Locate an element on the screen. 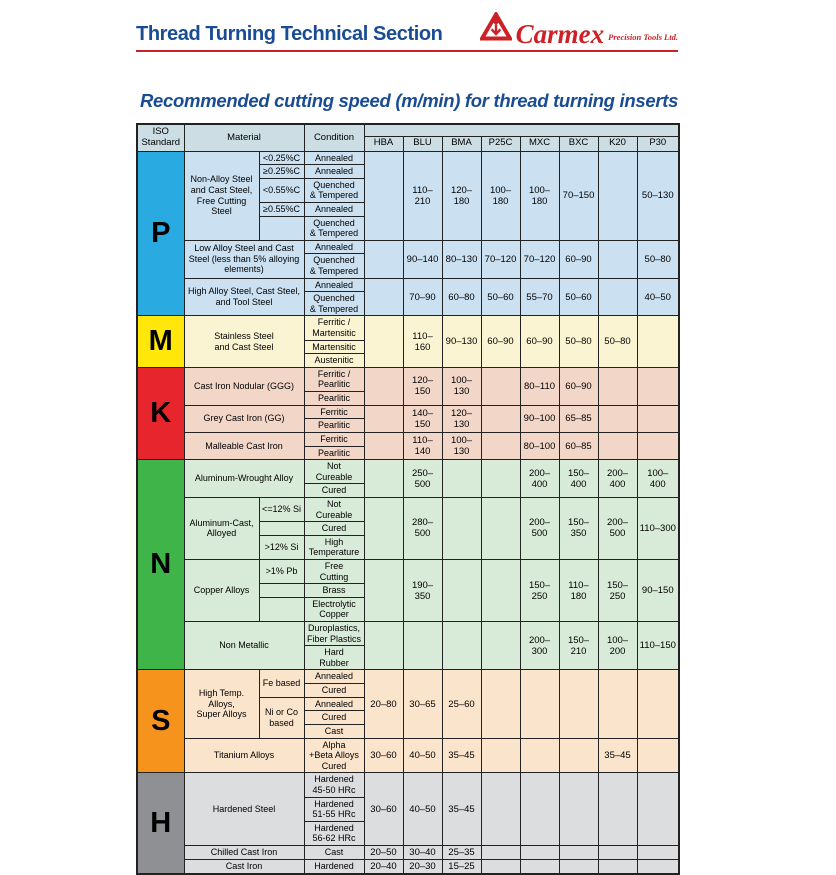  speed-value-cell: 30–40 is located at coordinates (422, 853).